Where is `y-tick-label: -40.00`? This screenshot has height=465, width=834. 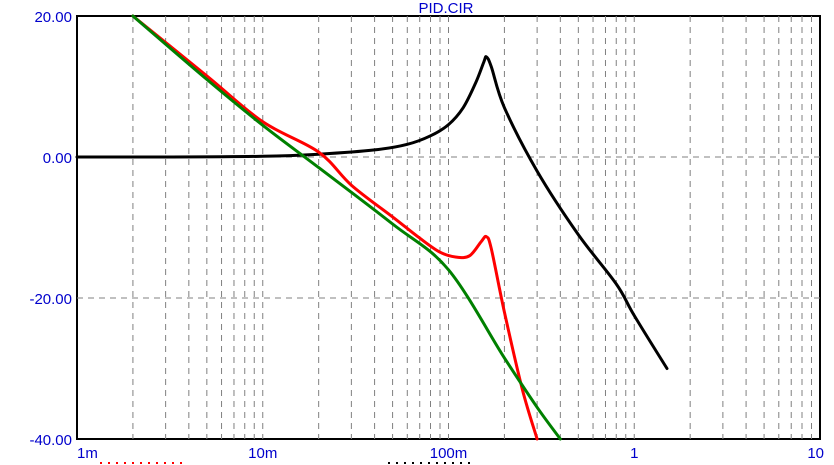 y-tick-label: -40.00 is located at coordinates (50, 440).